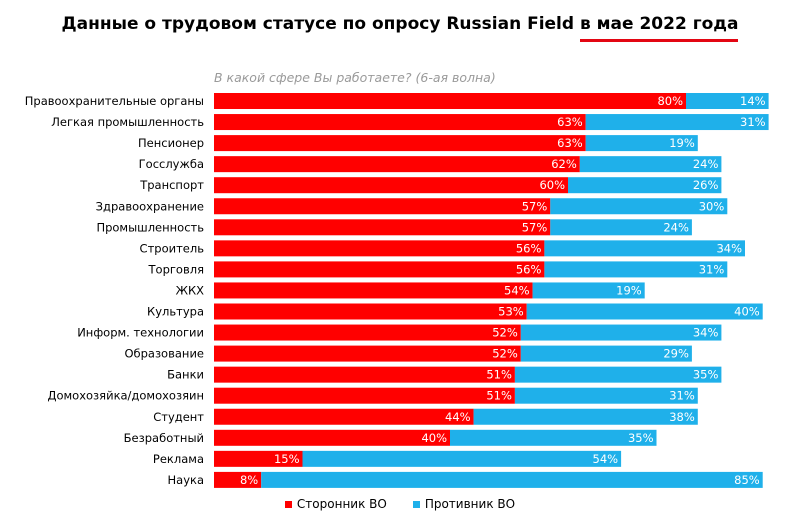  What do you see at coordinates (249, 480) in the screenshot?
I see `data-label-support: 8%` at bounding box center [249, 480].